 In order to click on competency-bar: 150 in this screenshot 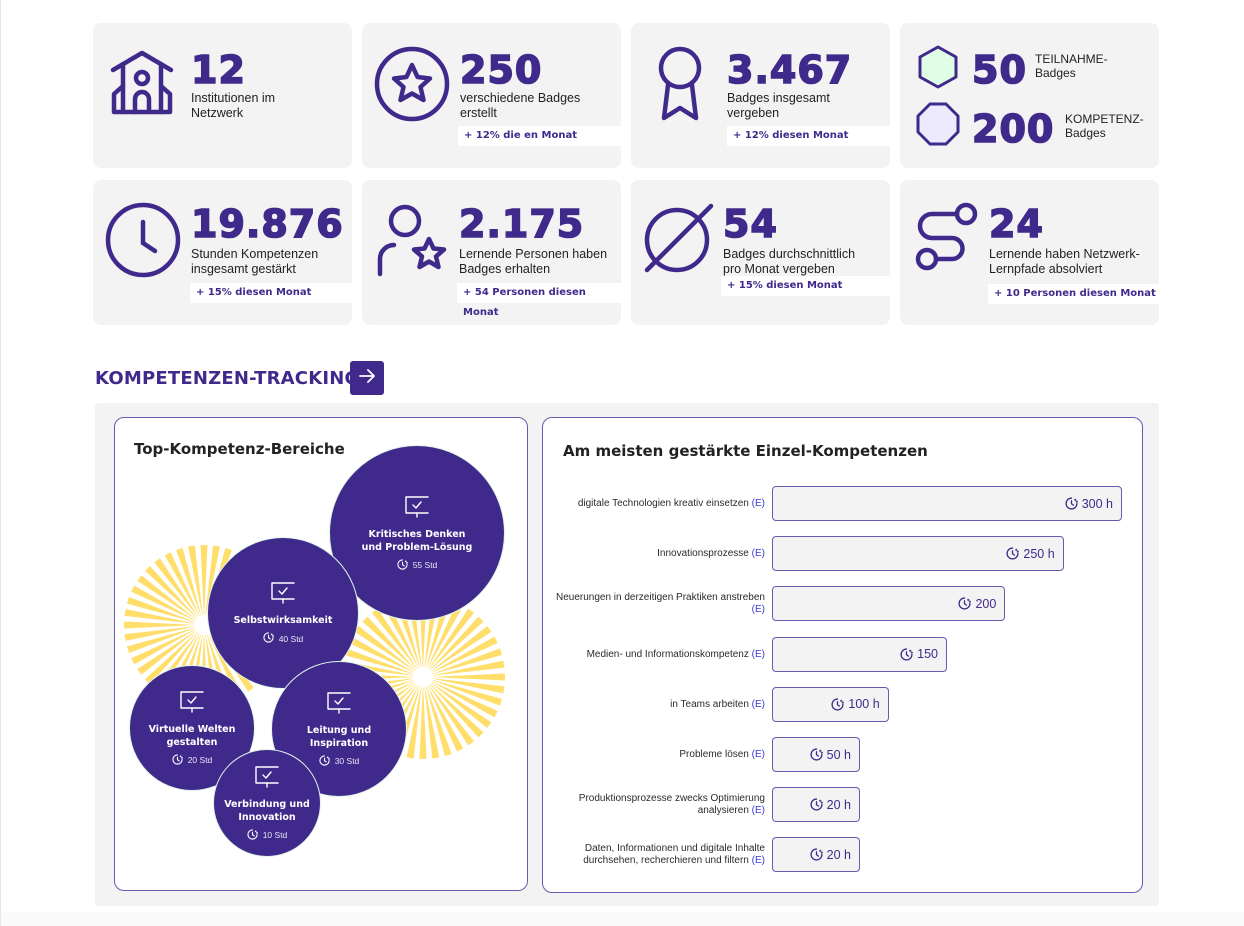, I will do `click(859, 654)`.